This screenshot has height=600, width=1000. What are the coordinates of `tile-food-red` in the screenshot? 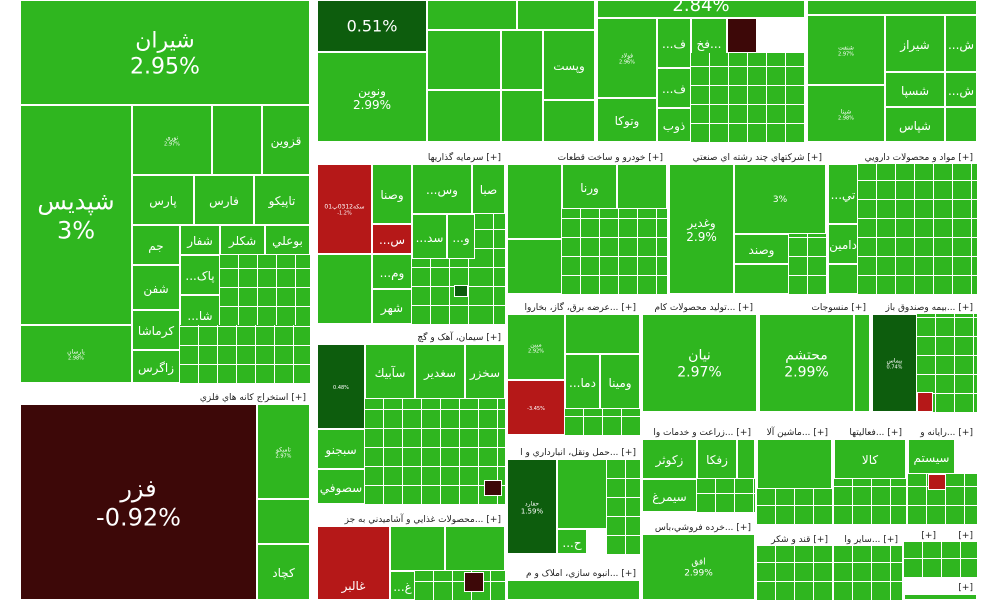 It's located at (474, 582).